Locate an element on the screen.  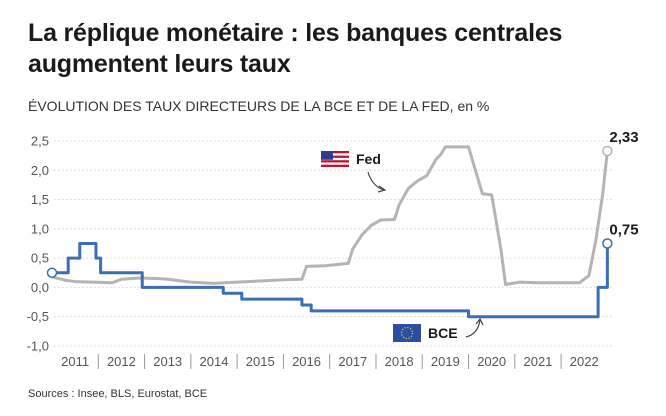
x-tick-label: 2017 is located at coordinates (352, 361).